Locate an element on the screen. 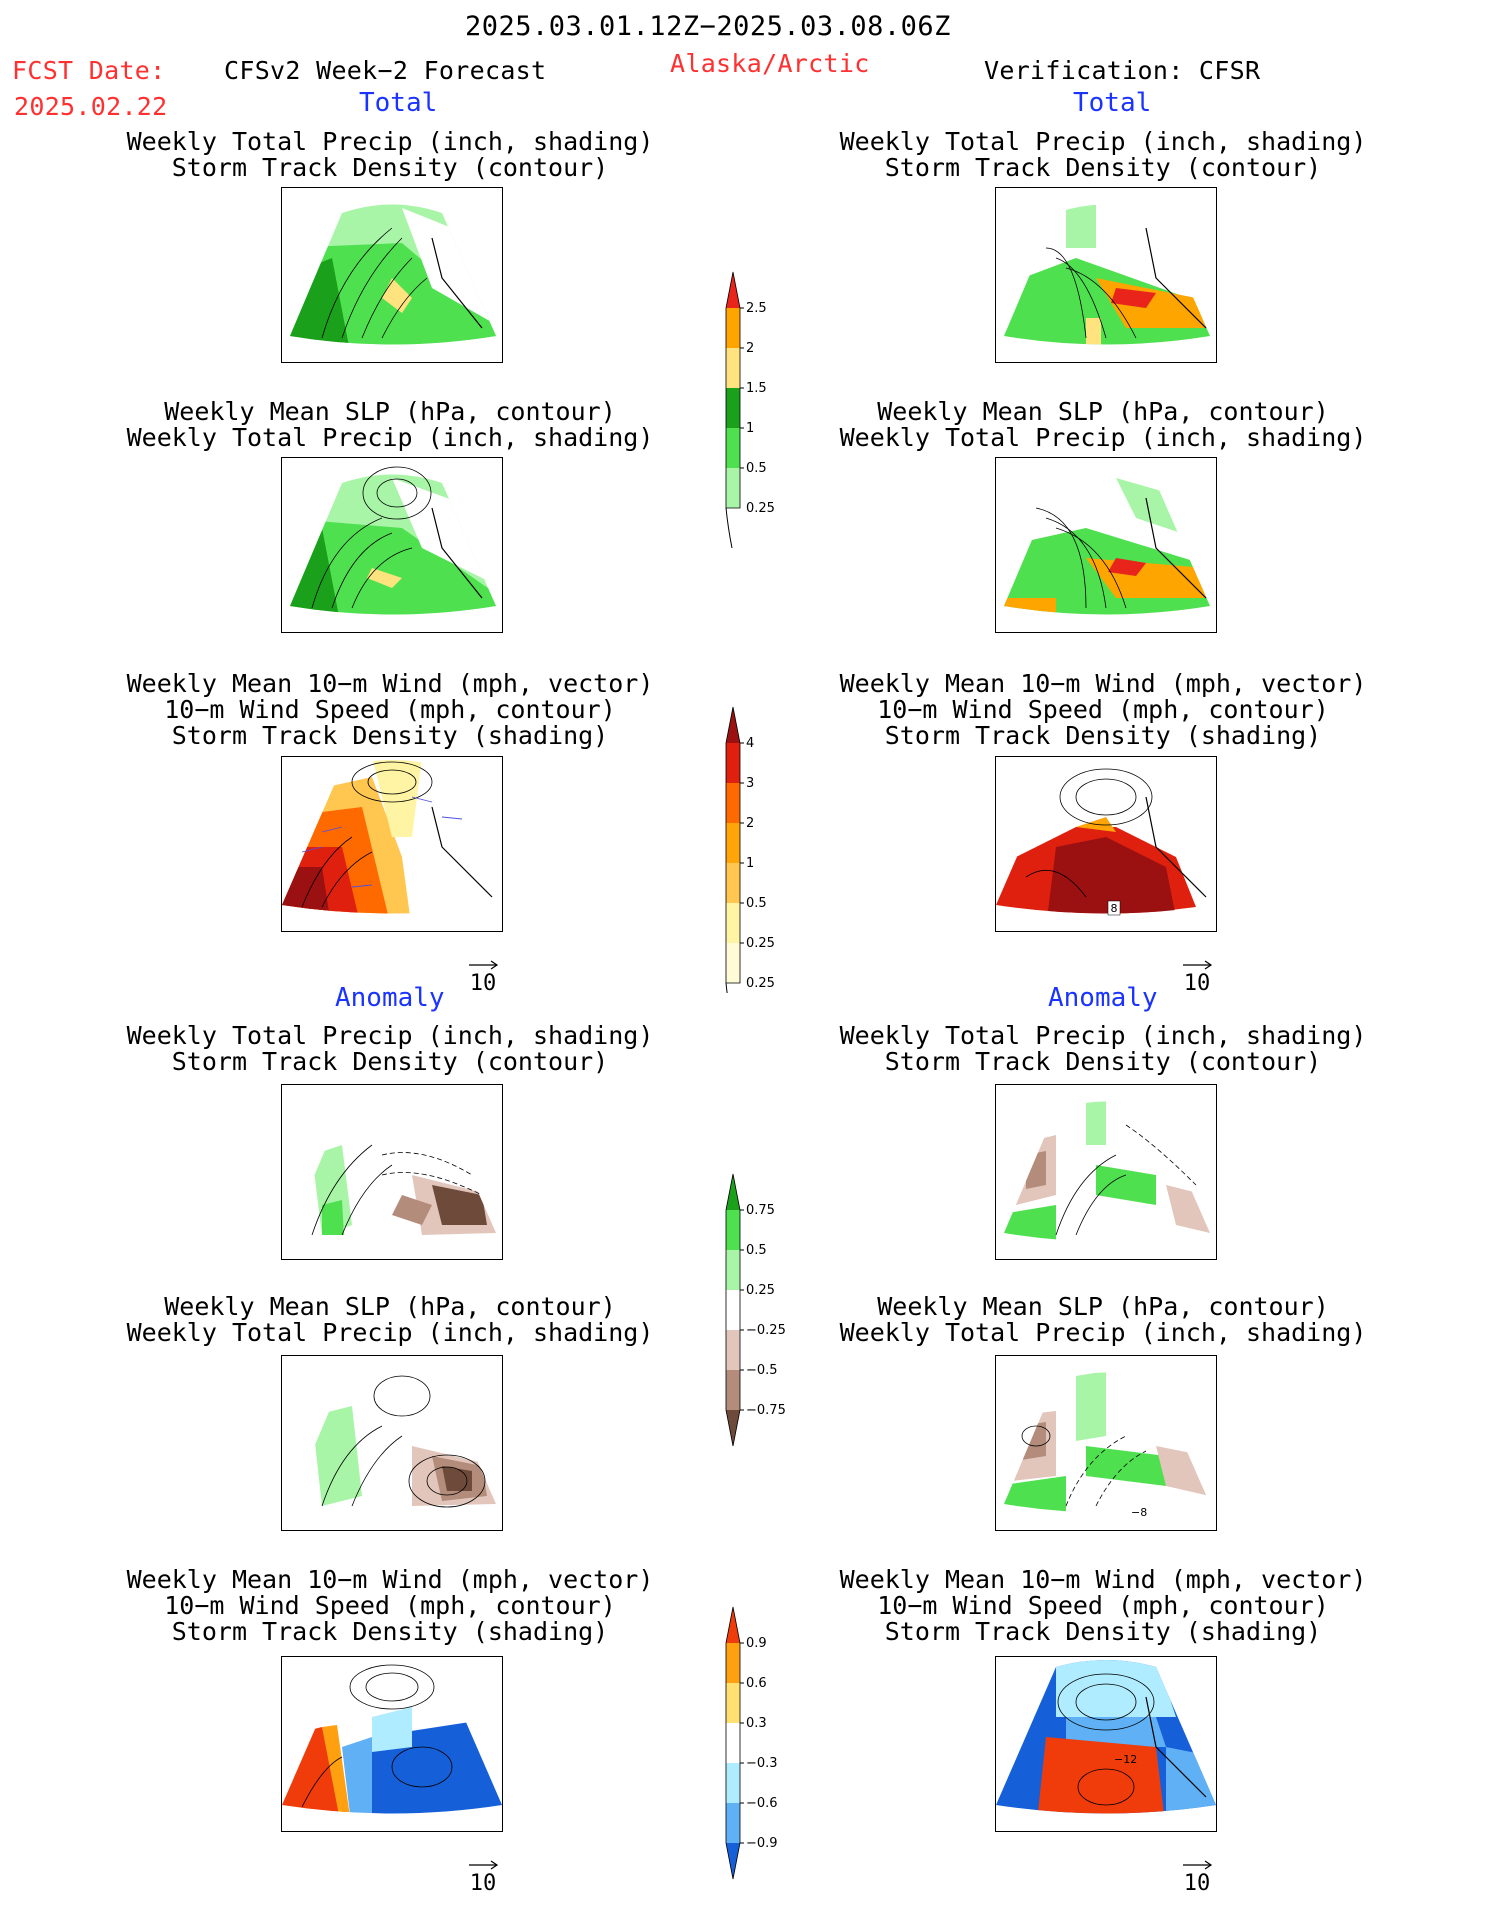  colorbar-tick-label: 0.9 is located at coordinates (756, 1643).